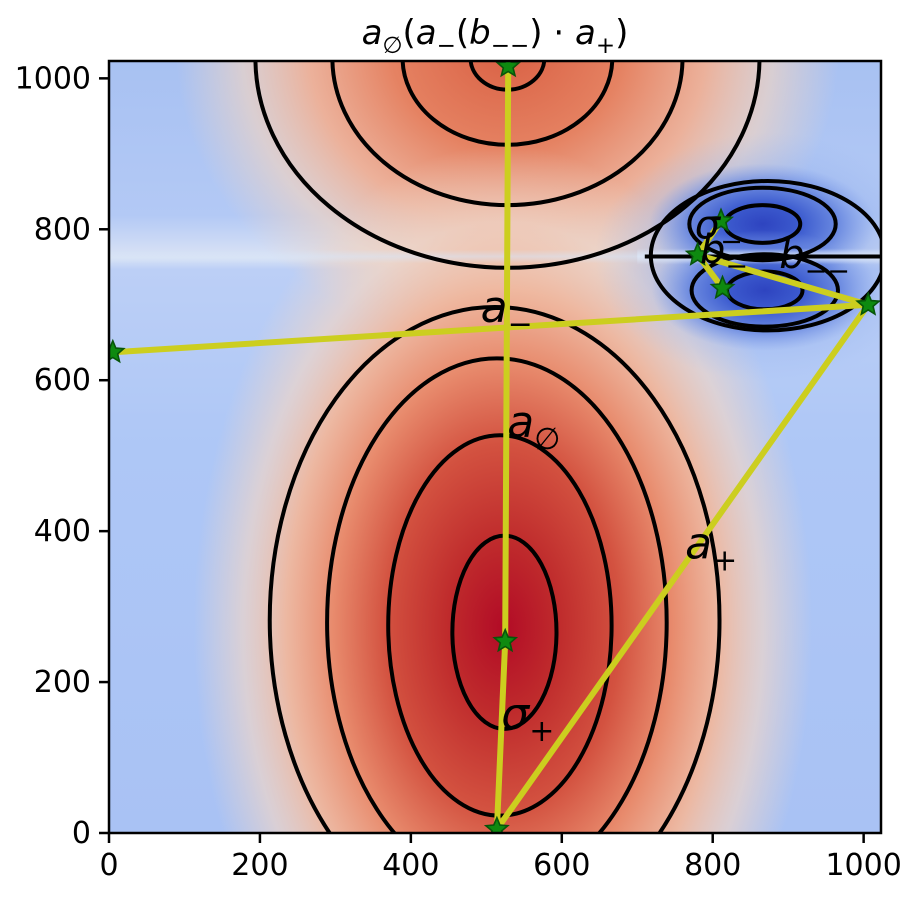 The width and height of the screenshot is (918, 905). I want to click on y-tick-label-0: 0, so click(81, 833).